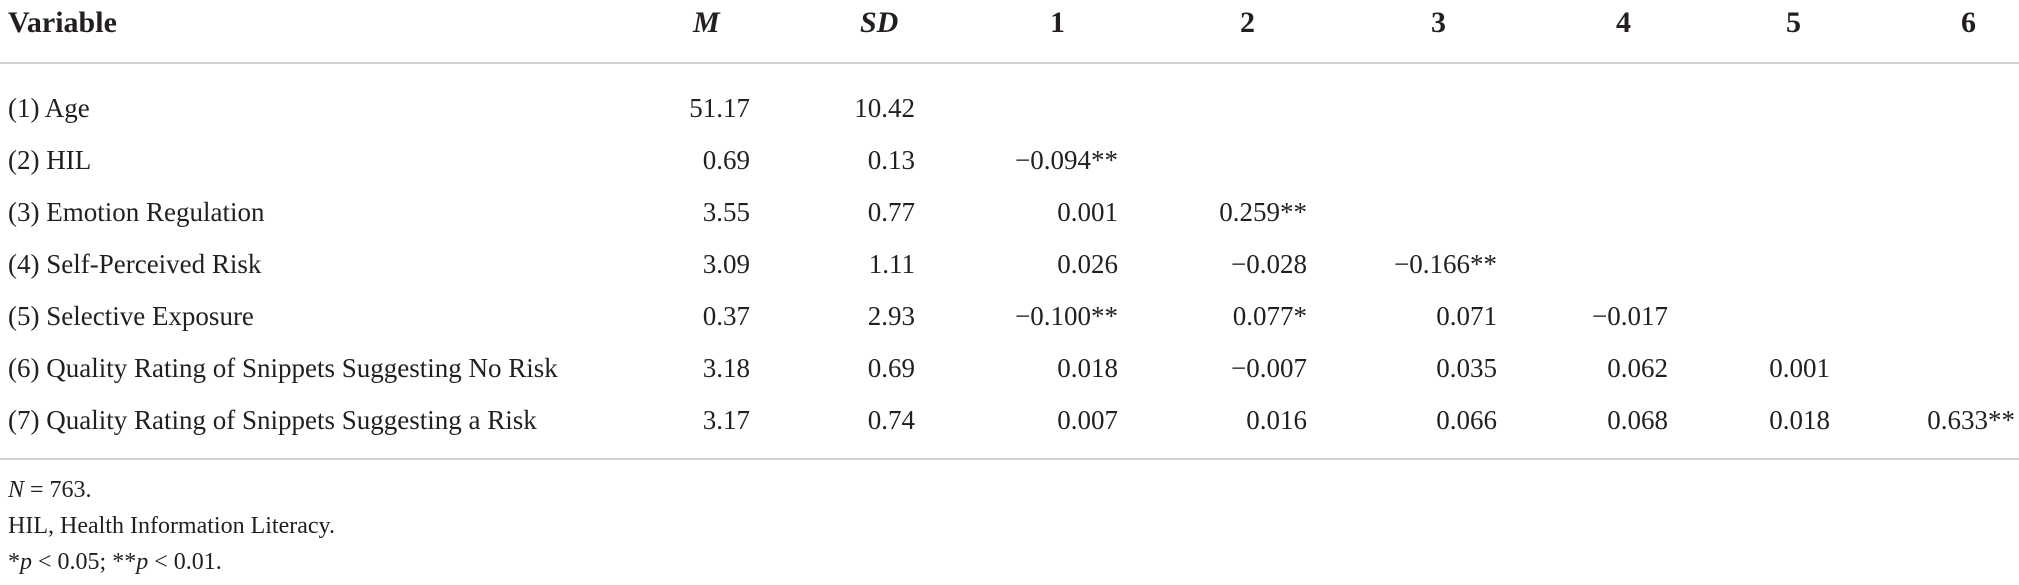 Image resolution: width=2019 pixels, height=585 pixels. Describe the element at coordinates (726, 368) in the screenshot. I see `cell-mean: 3.18` at that location.